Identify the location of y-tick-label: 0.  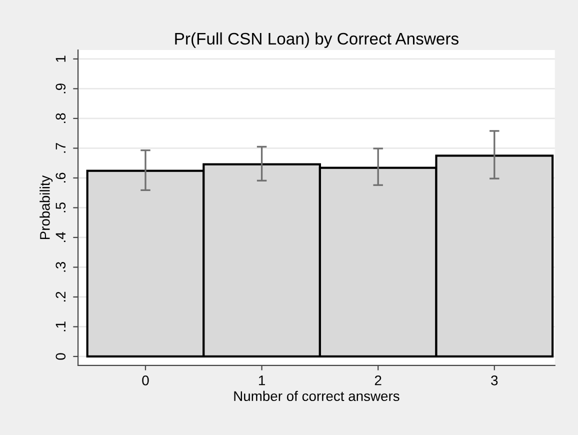
(61, 356).